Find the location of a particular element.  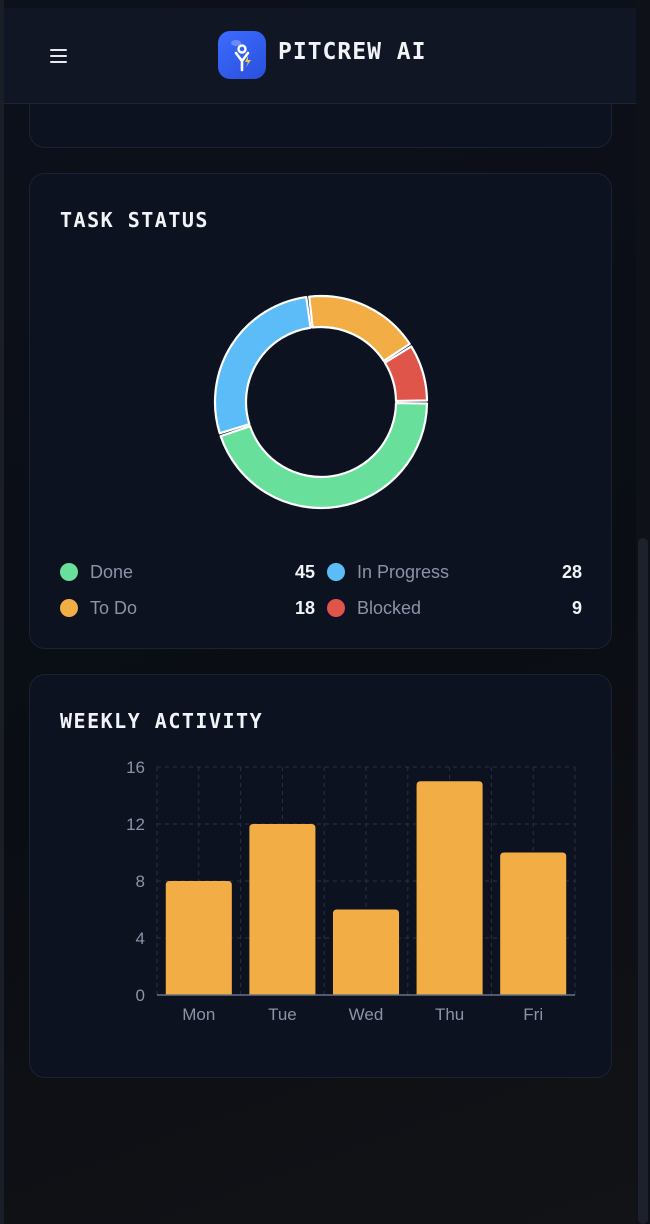

weekly-activity-title: WEEKLY ACTIVITY is located at coordinates (162, 721).